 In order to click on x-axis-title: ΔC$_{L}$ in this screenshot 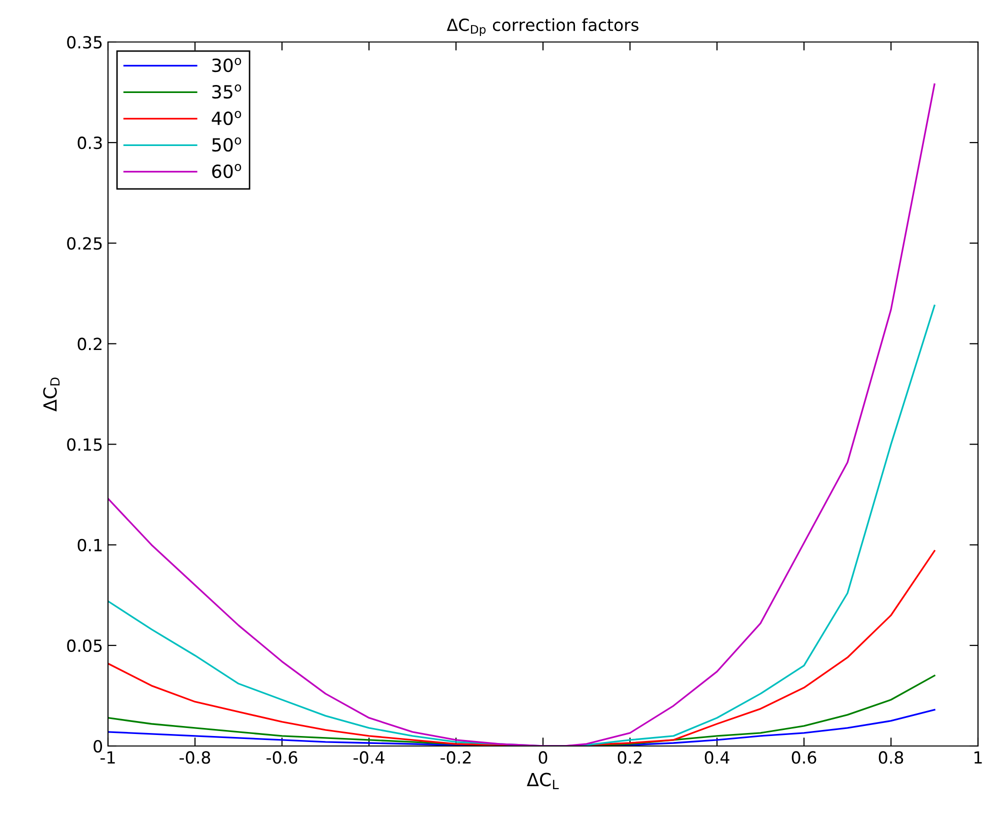, I will do `click(542, 781)`.